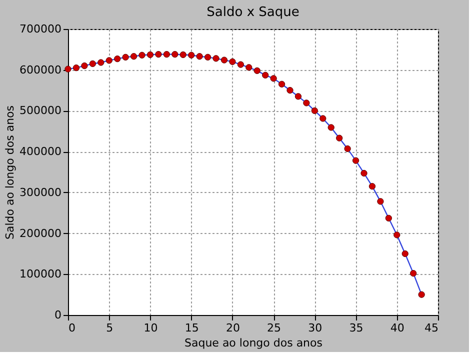 The height and width of the screenshot is (354, 474). What do you see at coordinates (431, 328) in the screenshot?
I see `x-tick-label: 45` at bounding box center [431, 328].